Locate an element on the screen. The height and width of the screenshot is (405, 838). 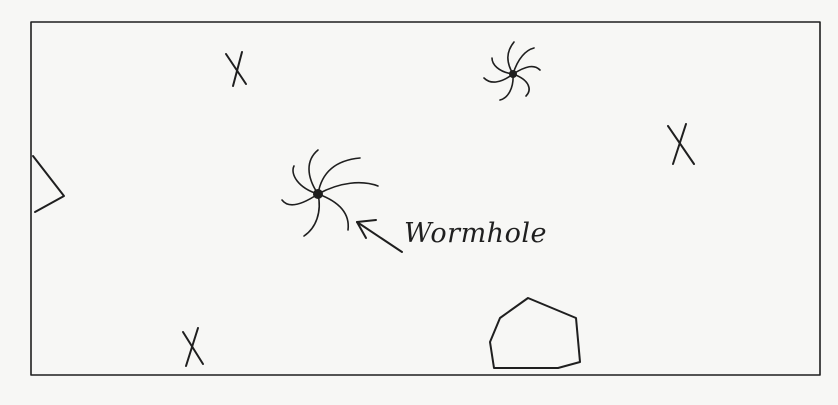
wormhole-label: Wormhole is located at coordinates (475, 233).